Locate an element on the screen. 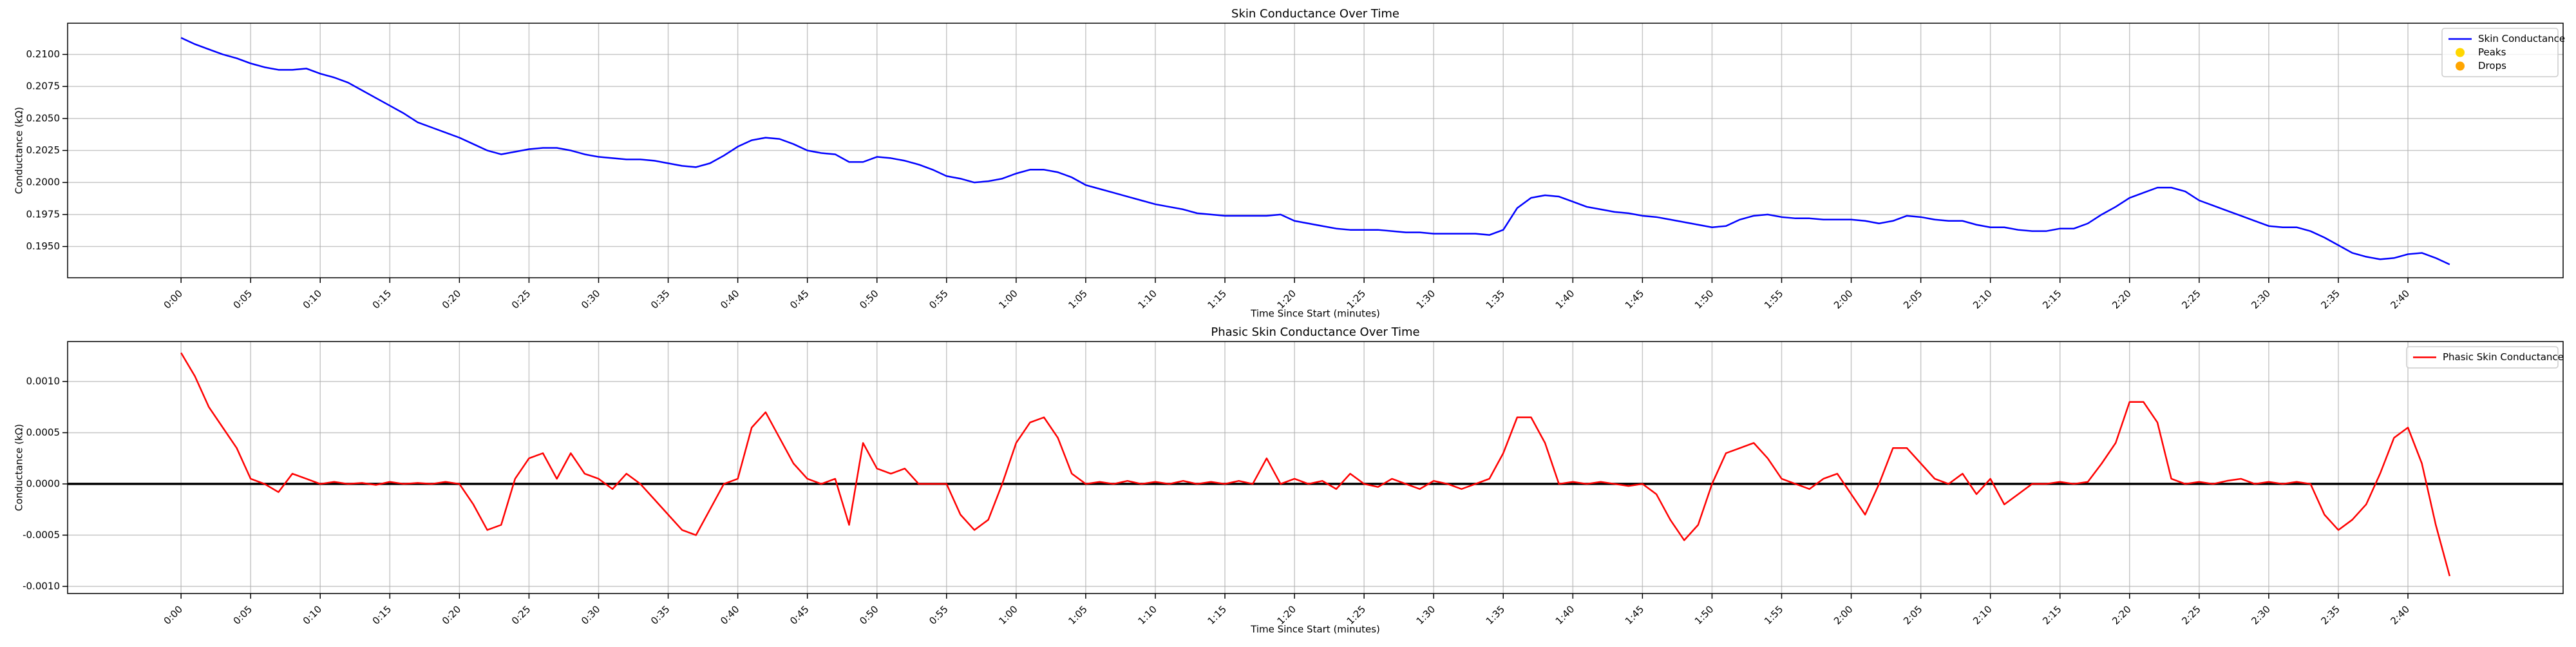  legend: Skin Conductance Peaks Drops is located at coordinates (2503, 52).